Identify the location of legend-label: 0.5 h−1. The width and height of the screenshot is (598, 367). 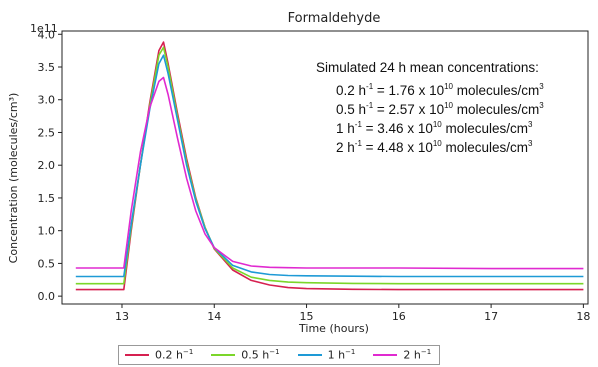
(260, 355).